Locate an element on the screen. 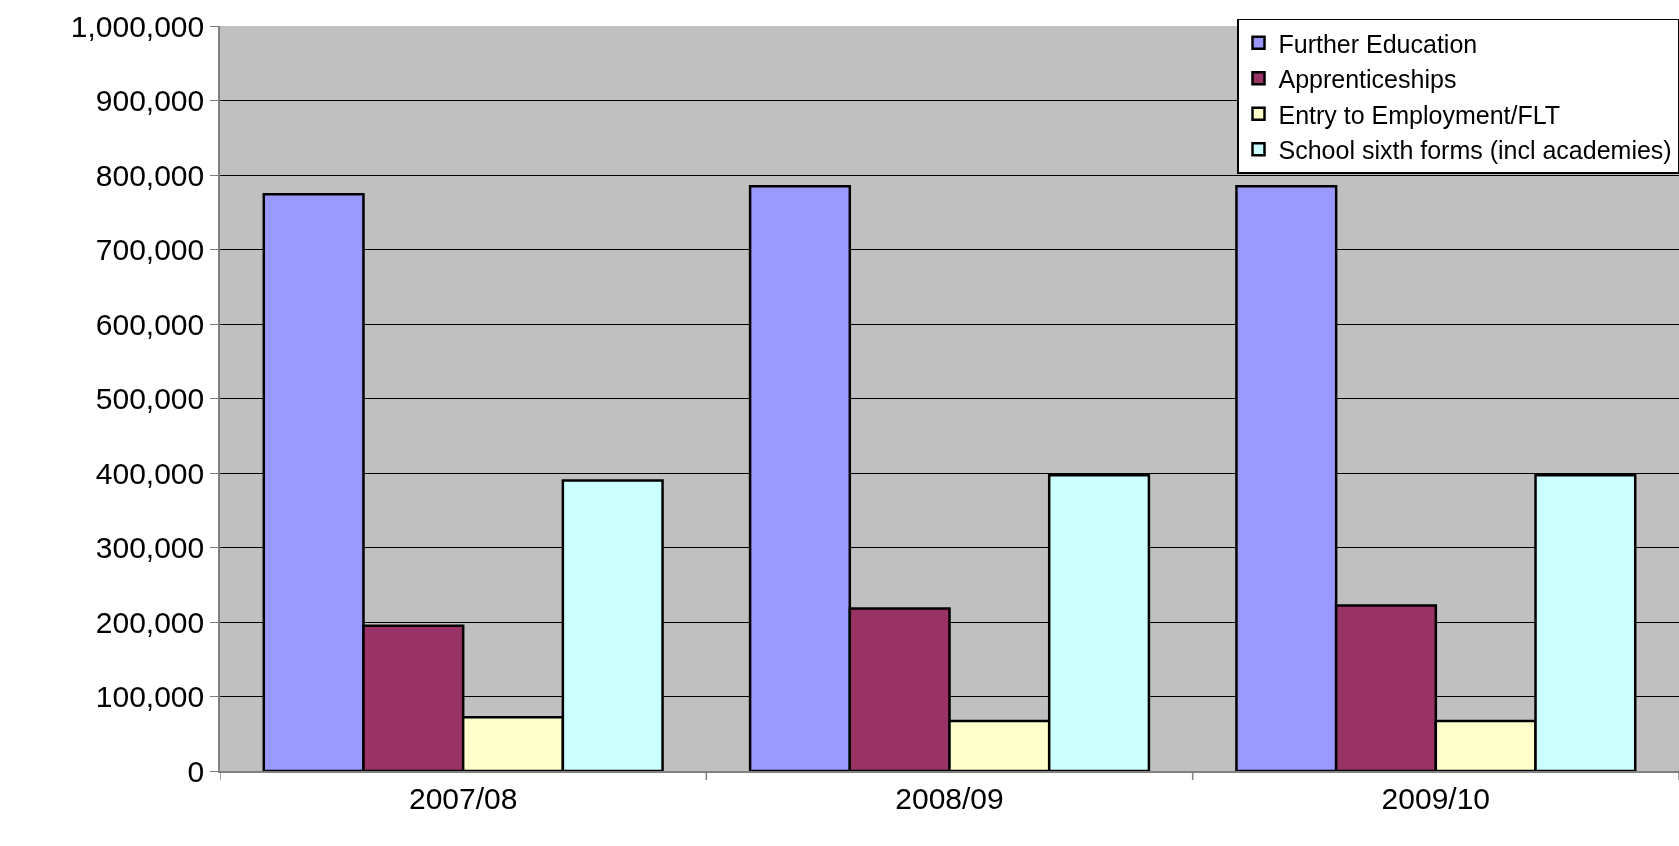 The height and width of the screenshot is (846, 1679). x-tick-label: 2007/08 is located at coordinates (463, 798).